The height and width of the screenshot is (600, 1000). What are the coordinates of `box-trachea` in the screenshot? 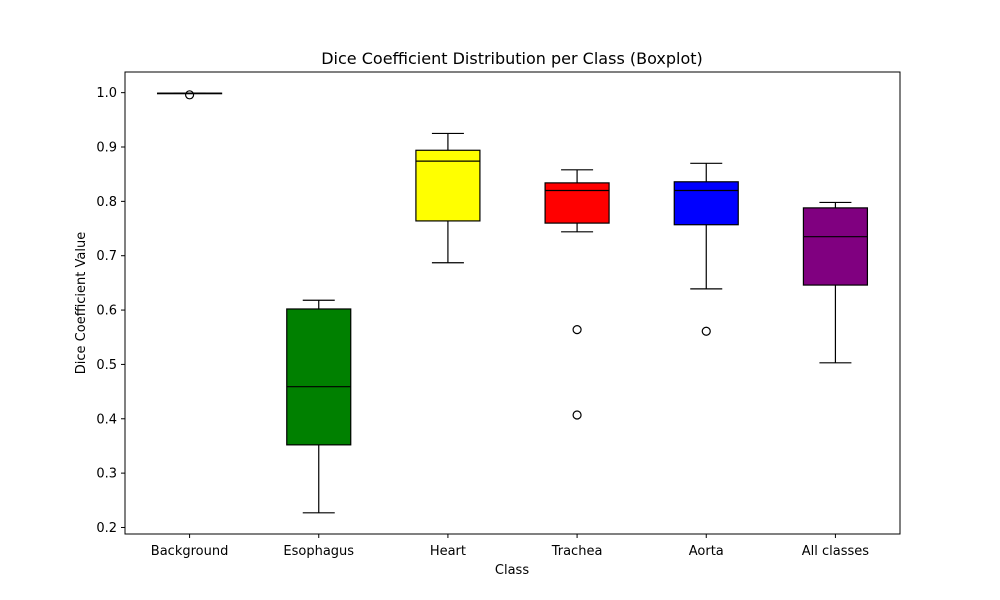 It's located at (577, 294).